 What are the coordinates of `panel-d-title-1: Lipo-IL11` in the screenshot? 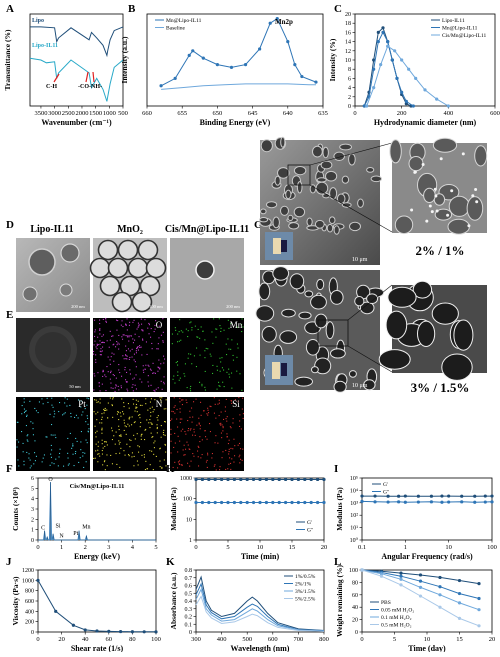 It's located at (51, 229).